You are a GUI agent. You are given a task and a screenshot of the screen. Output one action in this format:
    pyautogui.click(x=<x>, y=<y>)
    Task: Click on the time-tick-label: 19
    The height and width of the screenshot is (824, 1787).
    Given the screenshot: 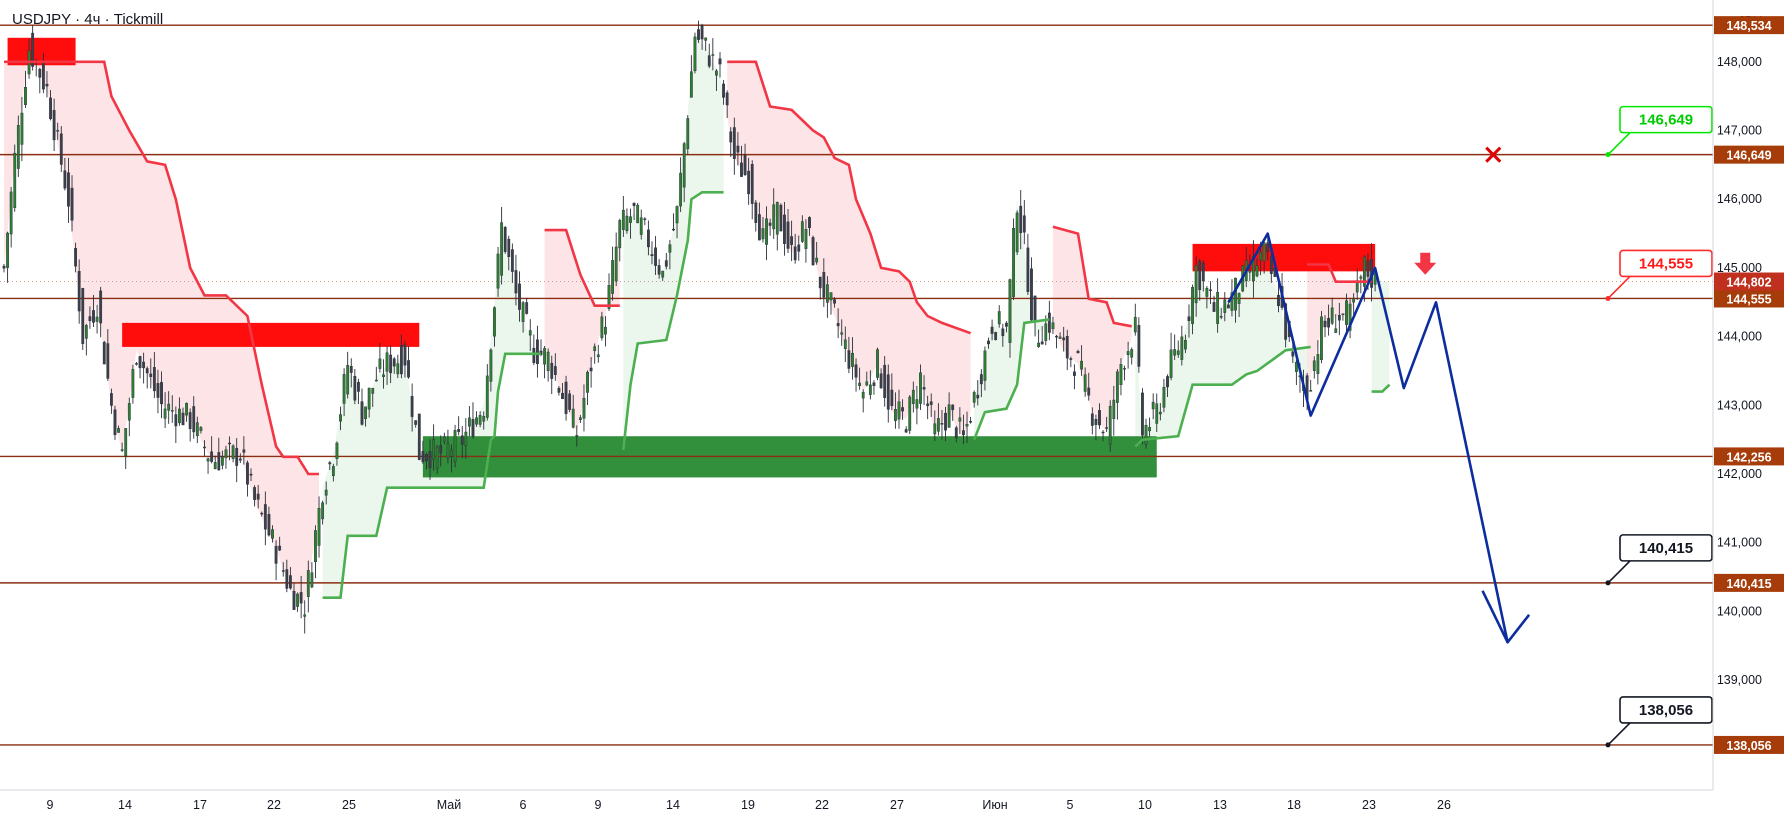 What is the action you would take?
    pyautogui.click(x=748, y=805)
    